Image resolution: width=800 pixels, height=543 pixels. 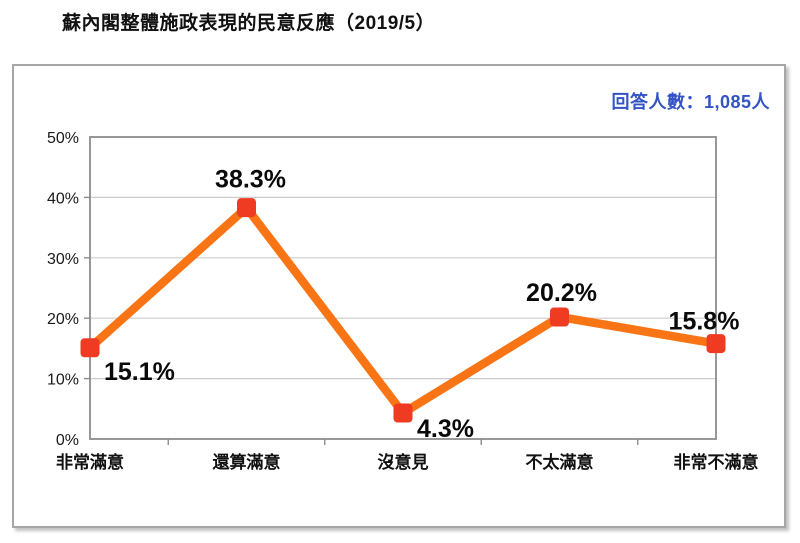 I want to click on x-axis-category-label: 非常滿意, so click(x=90, y=462).